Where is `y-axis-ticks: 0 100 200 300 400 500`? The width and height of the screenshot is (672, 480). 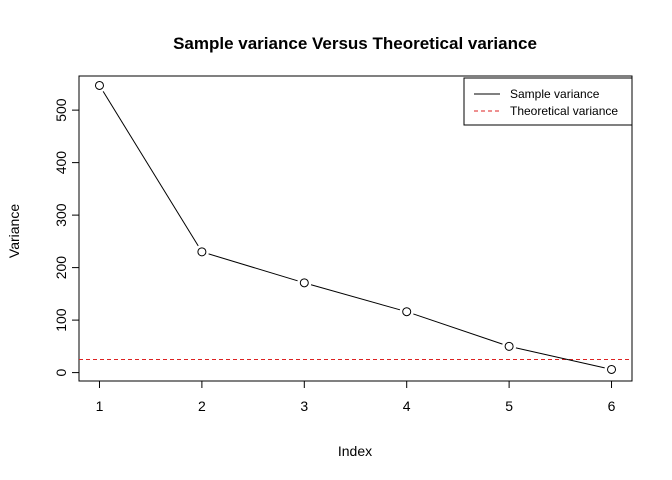
y-axis-ticks: 0 100 200 300 400 500 is located at coordinates (66, 237).